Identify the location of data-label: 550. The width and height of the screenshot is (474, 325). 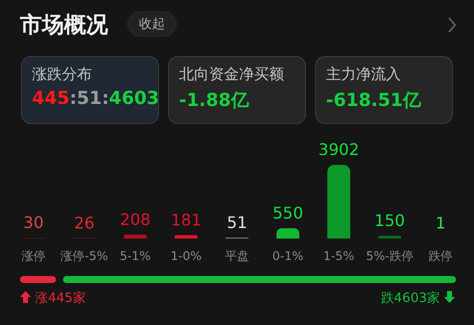
(288, 212).